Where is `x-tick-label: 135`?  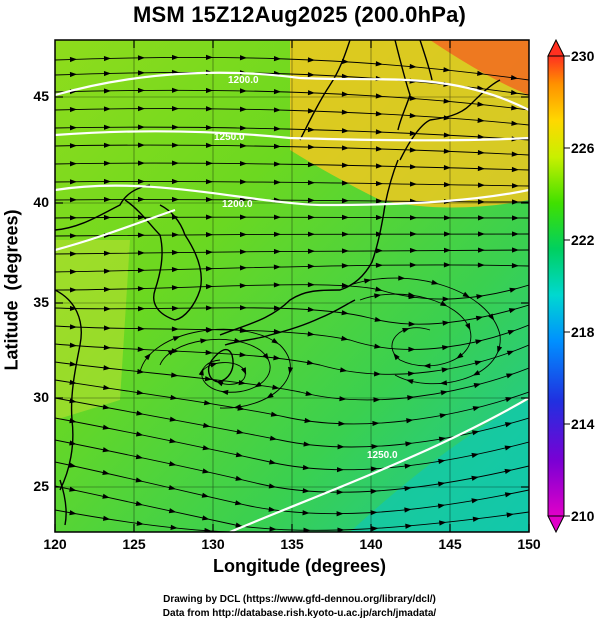 x-tick-label: 135 is located at coordinates (292, 544).